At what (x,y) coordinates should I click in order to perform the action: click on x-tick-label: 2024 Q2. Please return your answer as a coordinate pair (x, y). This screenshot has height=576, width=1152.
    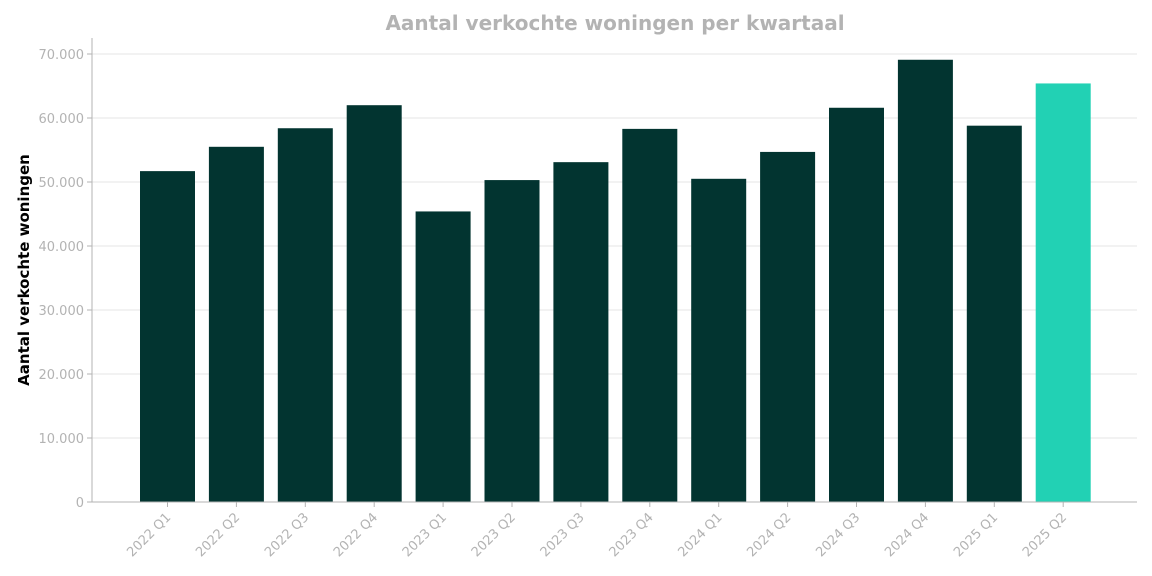
    Looking at the image, I should click on (769, 535).